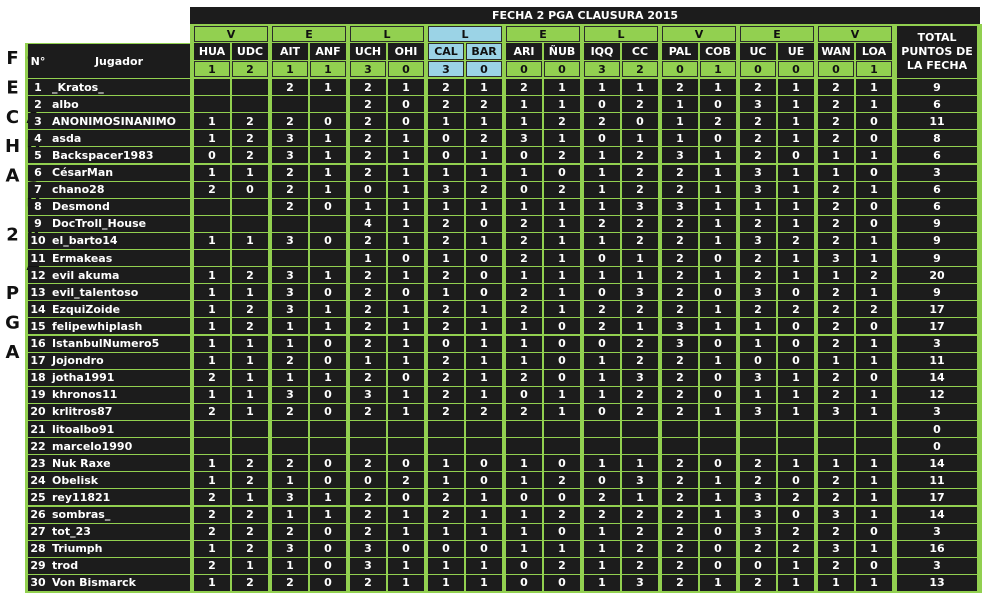 The image size is (984, 593). What do you see at coordinates (38, 480) in the screenshot?
I see `row-number: 24` at bounding box center [38, 480].